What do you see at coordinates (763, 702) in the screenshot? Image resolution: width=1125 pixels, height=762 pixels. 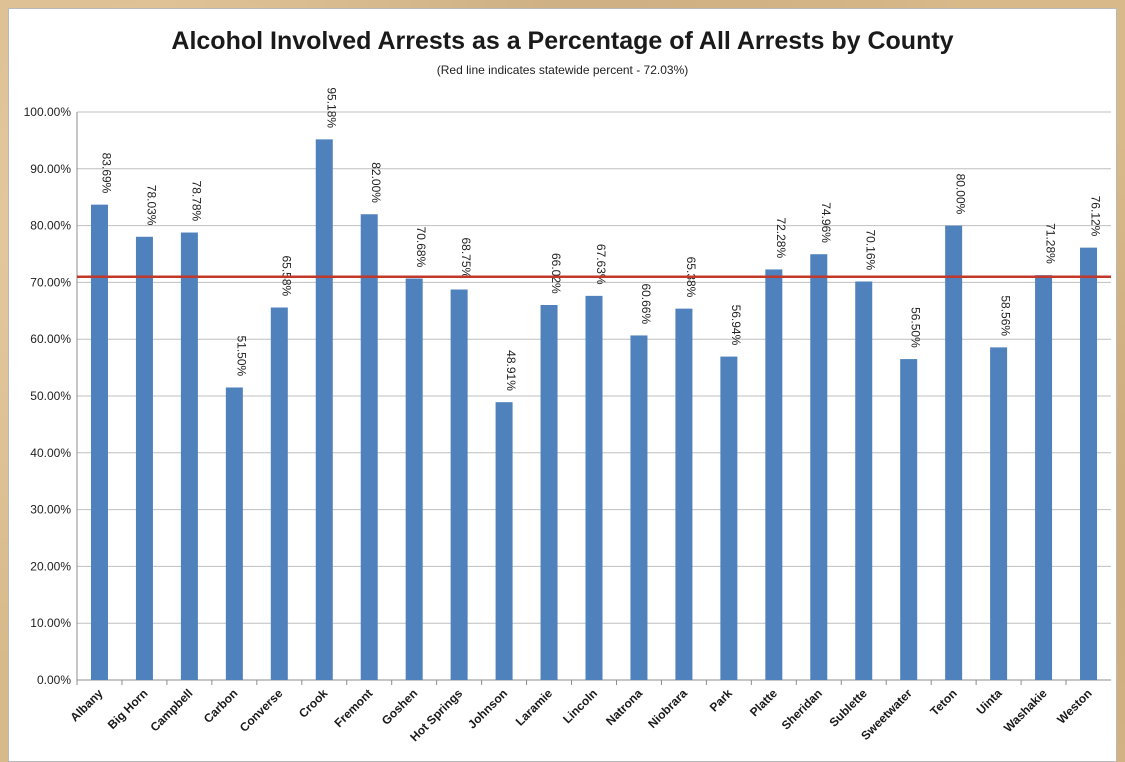 I see `category-label: Platte` at bounding box center [763, 702].